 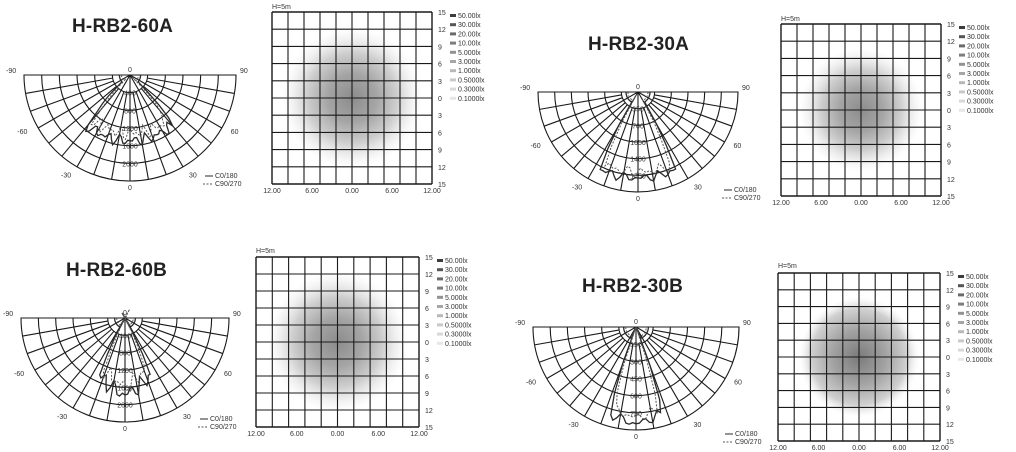 I want to click on lux-legend-item: 1.000lx, so click(x=978, y=83).